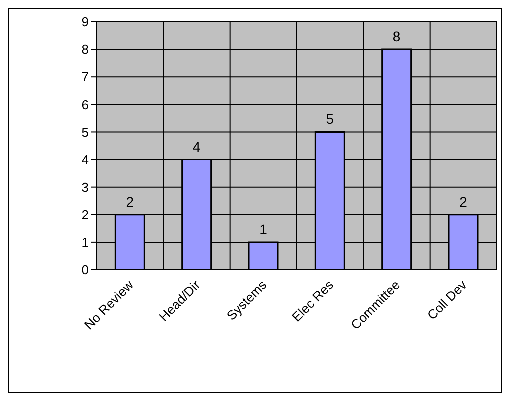 Image resolution: width=509 pixels, height=400 pixels. I want to click on y-tick-label: 6, so click(85, 104).